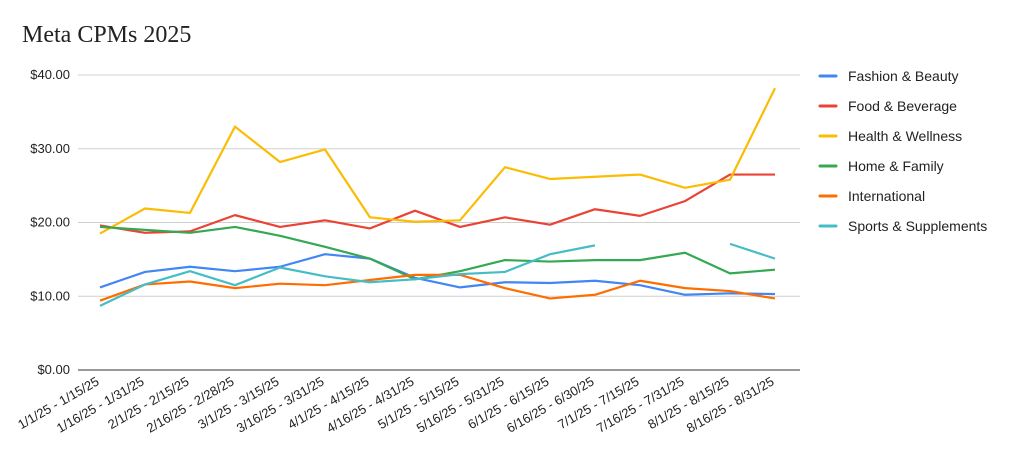 Image resolution: width=1024 pixels, height=465 pixels. I want to click on y-tick-label: $0.00, so click(53, 369).